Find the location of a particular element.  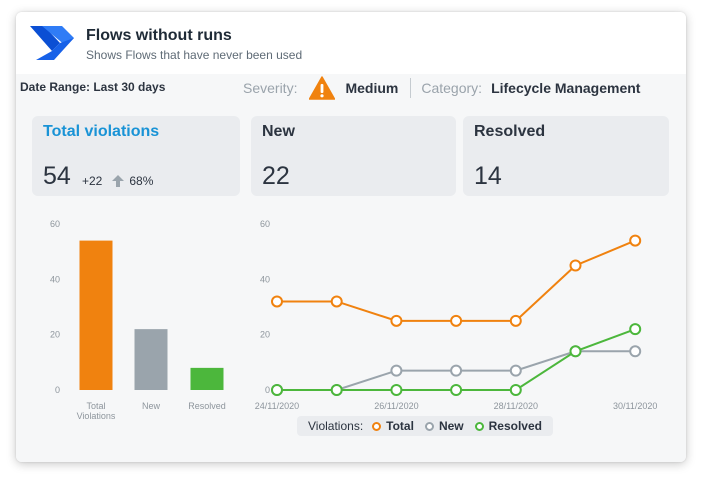

legend-total-marker is located at coordinates (377, 426).